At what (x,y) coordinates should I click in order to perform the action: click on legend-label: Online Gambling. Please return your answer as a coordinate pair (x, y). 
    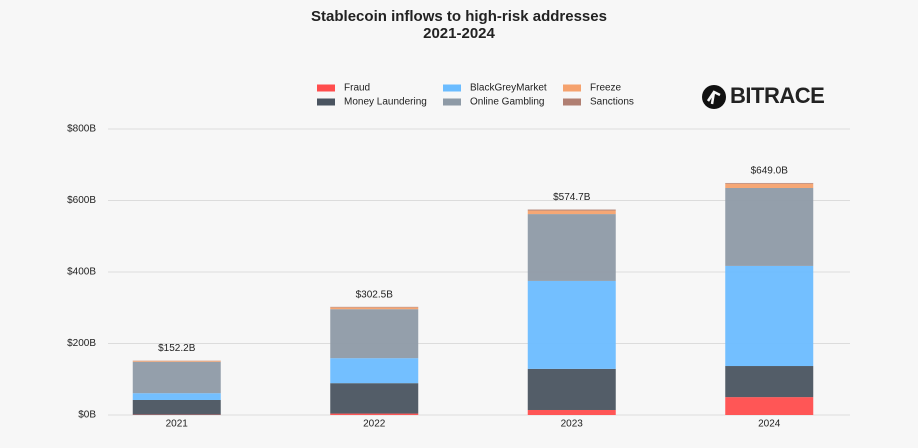
    Looking at the image, I should click on (507, 102).